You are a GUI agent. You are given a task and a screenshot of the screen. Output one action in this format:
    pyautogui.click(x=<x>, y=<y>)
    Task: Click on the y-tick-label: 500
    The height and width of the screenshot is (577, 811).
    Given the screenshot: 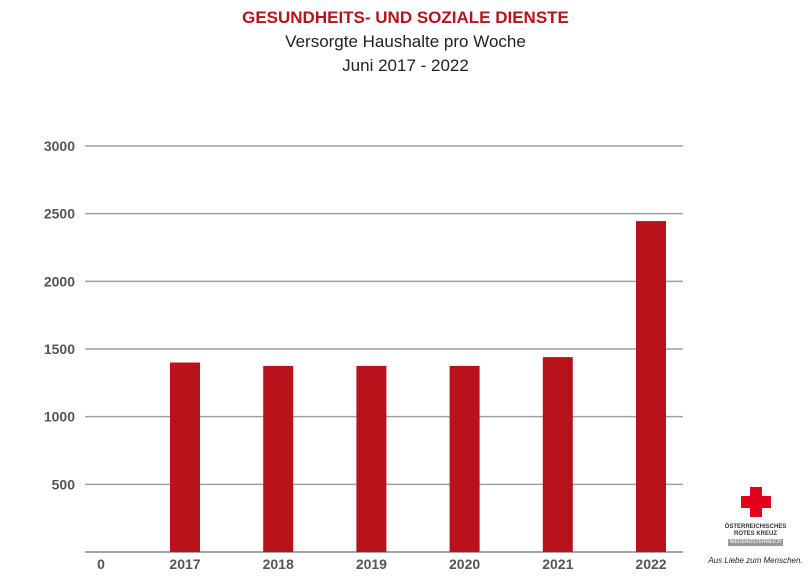 What is the action you would take?
    pyautogui.click(x=64, y=484)
    